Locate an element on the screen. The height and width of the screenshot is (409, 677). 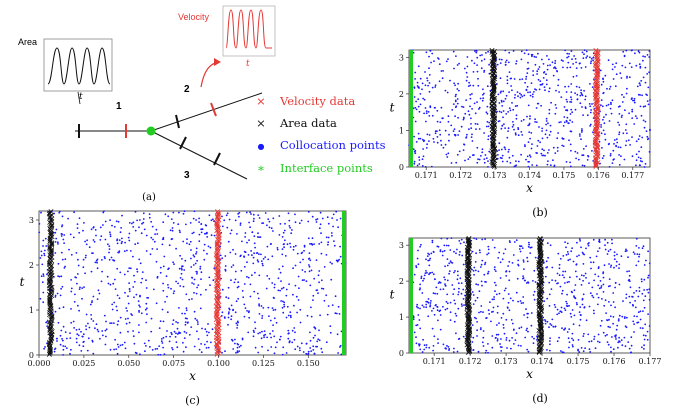
y-tick-label: 3 is located at coordinates (401, 245).